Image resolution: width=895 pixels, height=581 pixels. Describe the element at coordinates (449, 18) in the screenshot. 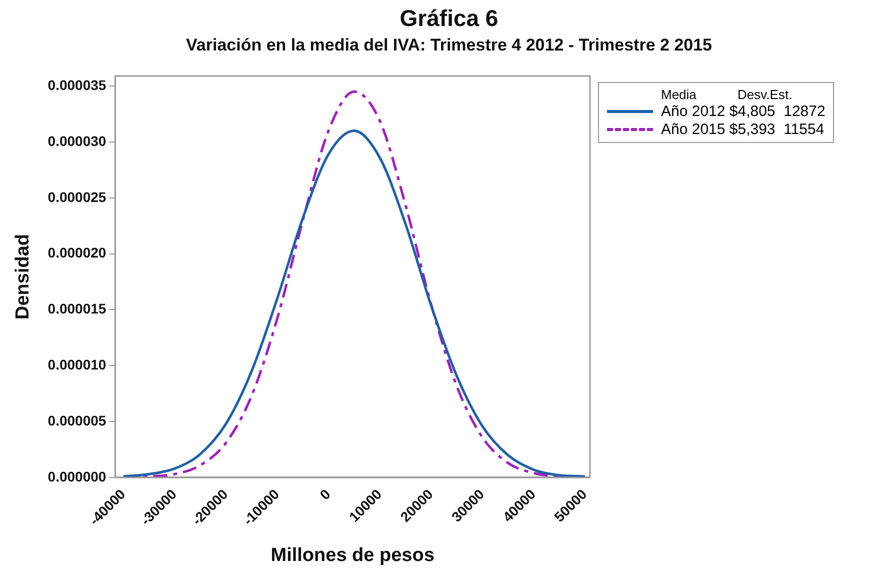

I see `chart-title: Gráfica 6` at that location.